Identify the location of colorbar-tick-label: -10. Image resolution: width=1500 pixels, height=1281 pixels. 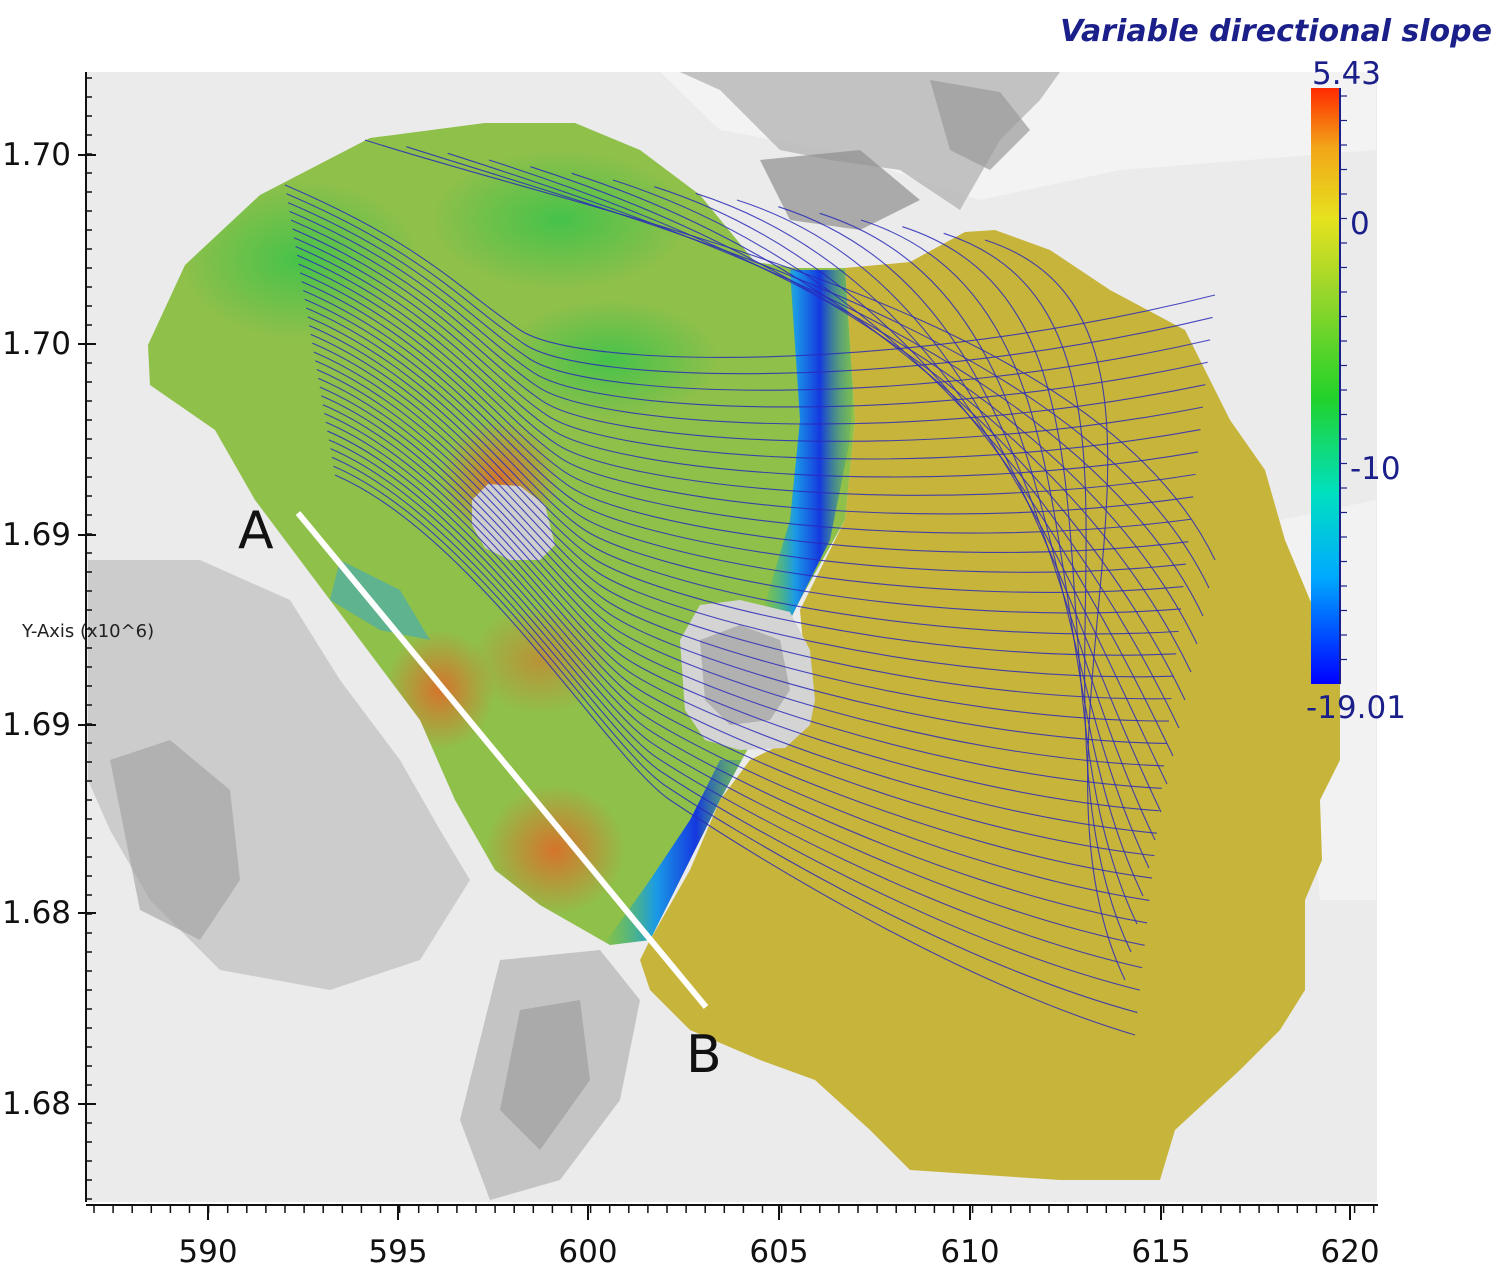
(1375, 469).